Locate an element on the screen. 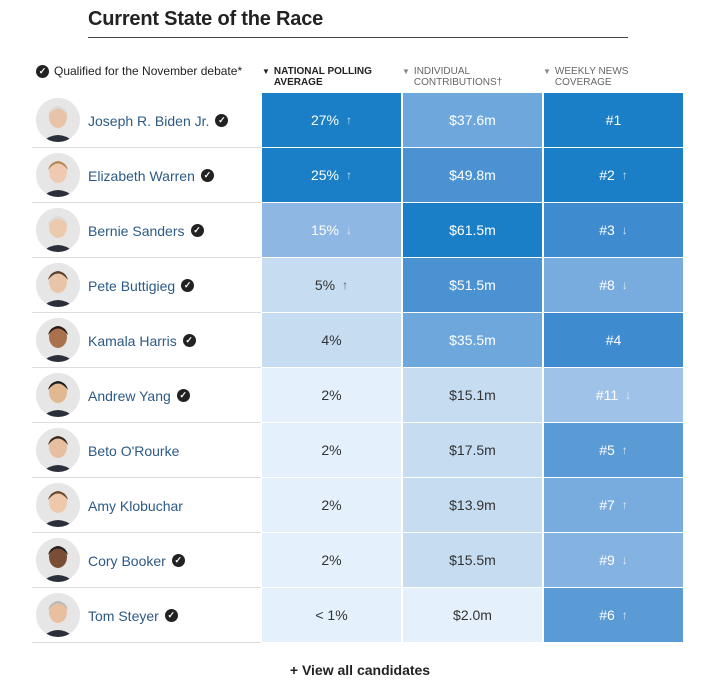  news-coverage-cell: #8 ↓ is located at coordinates (613, 285).